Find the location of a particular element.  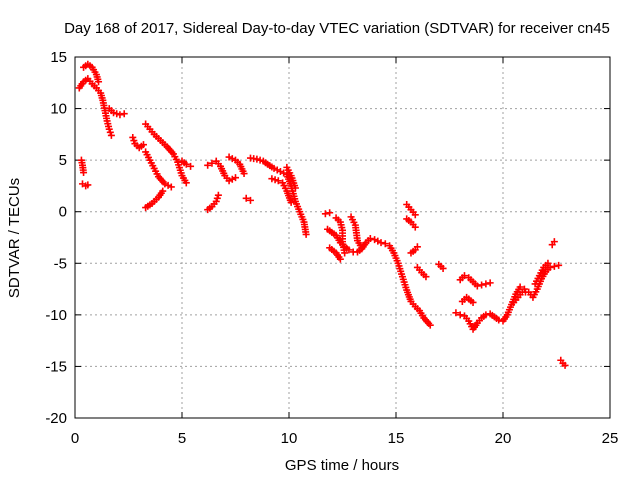

y-tick-label: 5 is located at coordinates (63, 160).